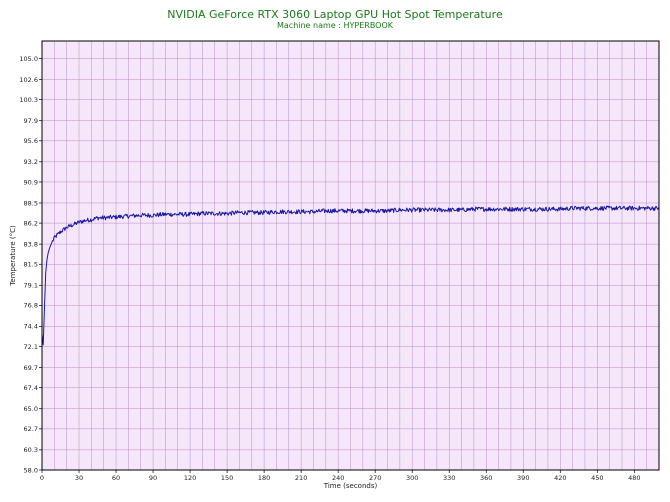  Describe the element at coordinates (560, 478) in the screenshot. I see `x-tick-label: 420` at that location.